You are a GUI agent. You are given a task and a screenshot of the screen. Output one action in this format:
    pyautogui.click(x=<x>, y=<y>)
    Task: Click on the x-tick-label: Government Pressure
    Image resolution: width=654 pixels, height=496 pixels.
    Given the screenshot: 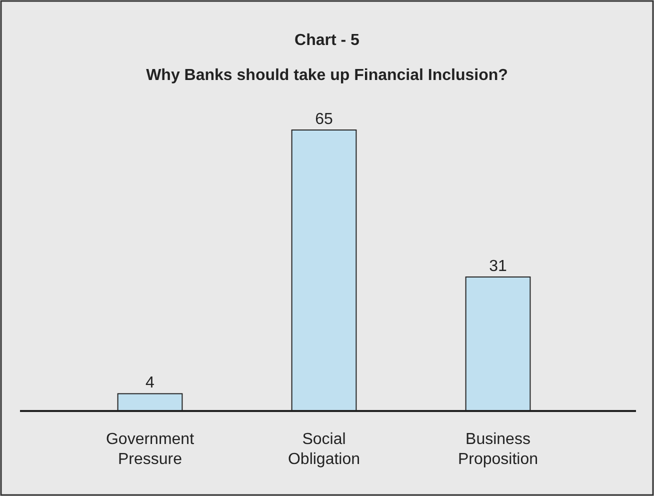 What is the action you would take?
    pyautogui.click(x=150, y=449)
    